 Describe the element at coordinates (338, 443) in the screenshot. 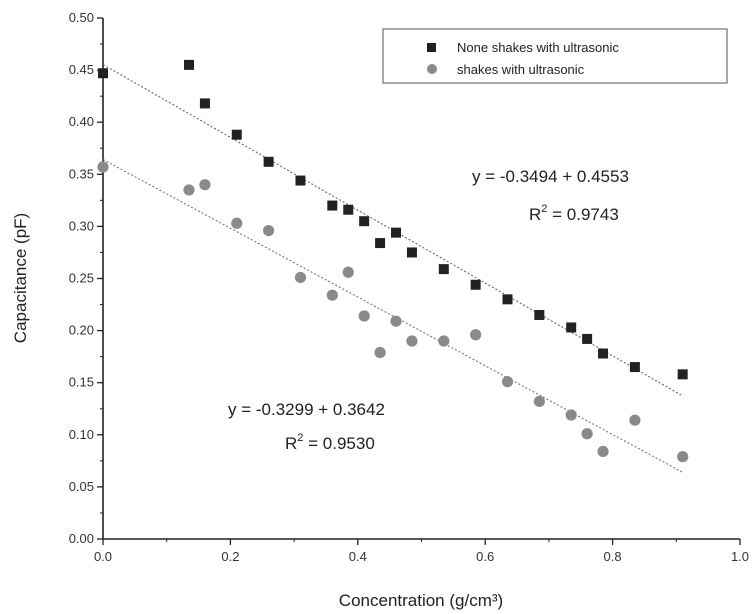

I see `r-value-2: = 0.9530` at that location.